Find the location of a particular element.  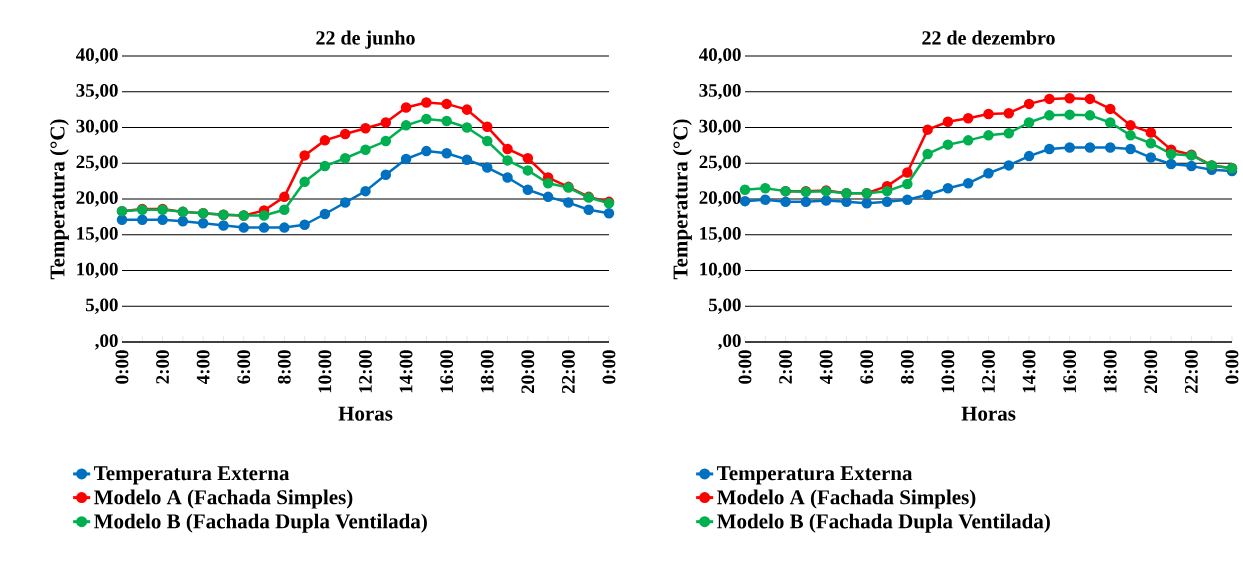

chart-title: 22 de junho is located at coordinates (365, 39).